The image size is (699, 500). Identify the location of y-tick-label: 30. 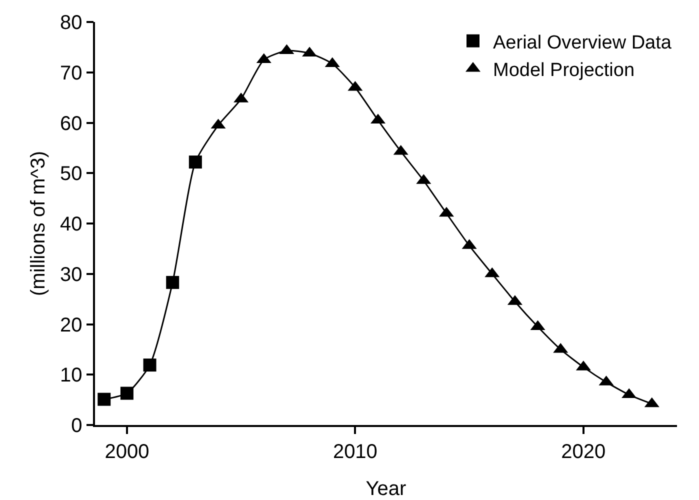
(71, 275).